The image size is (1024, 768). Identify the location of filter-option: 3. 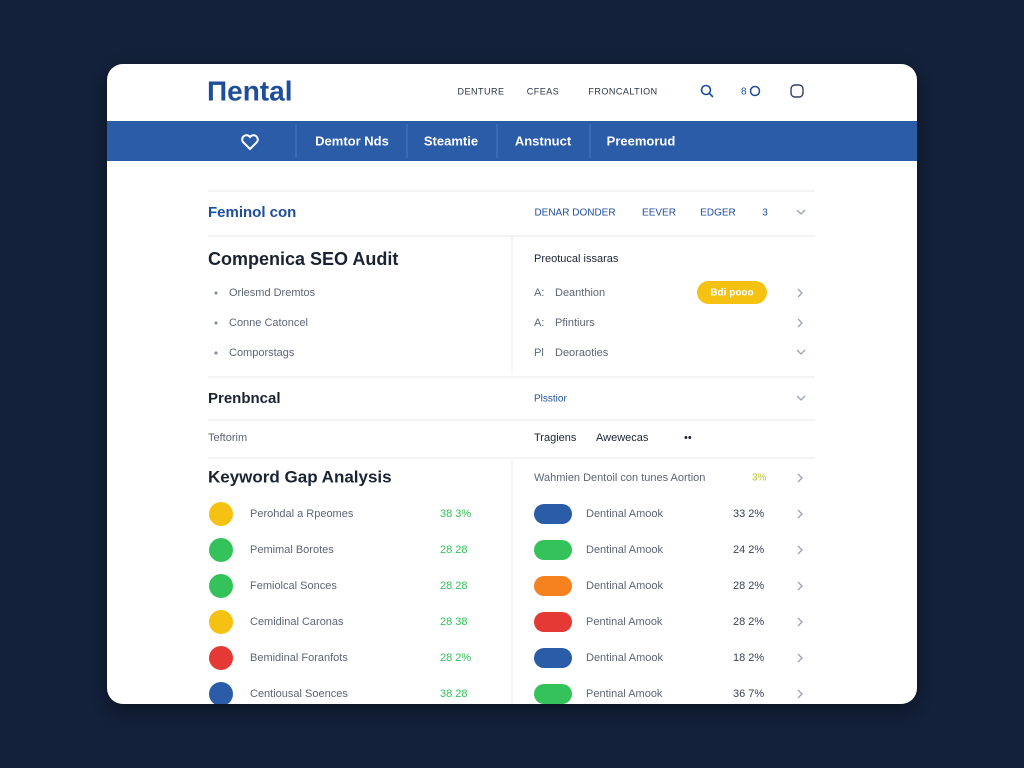
(765, 213).